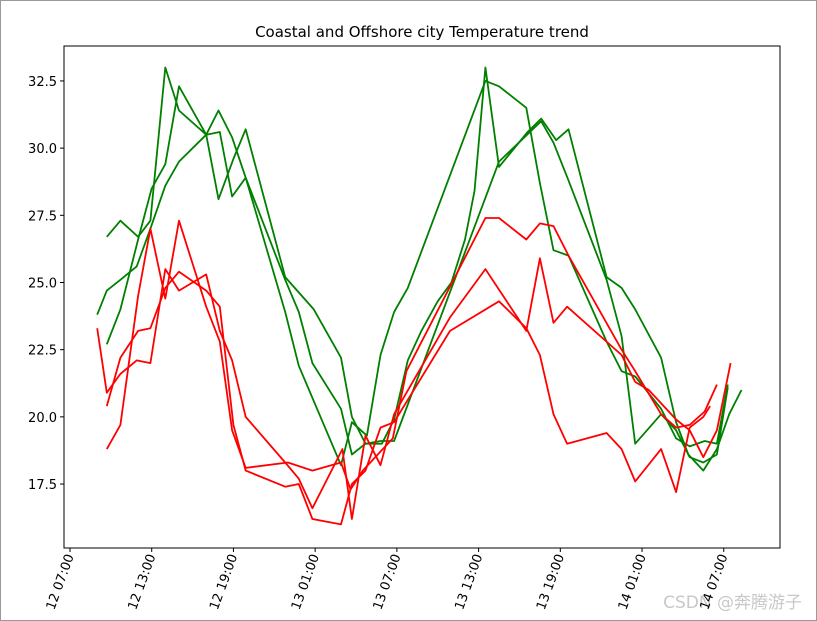  What do you see at coordinates (42, 82) in the screenshot?
I see `y-tick-label: 32.5` at bounding box center [42, 82].